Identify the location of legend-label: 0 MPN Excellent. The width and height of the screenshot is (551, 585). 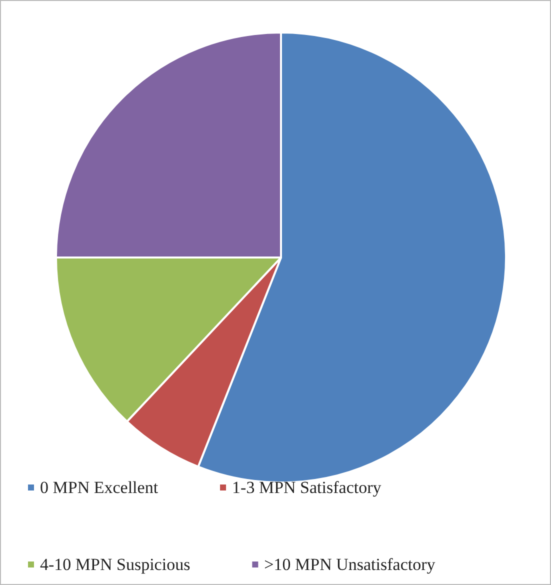
(99, 487).